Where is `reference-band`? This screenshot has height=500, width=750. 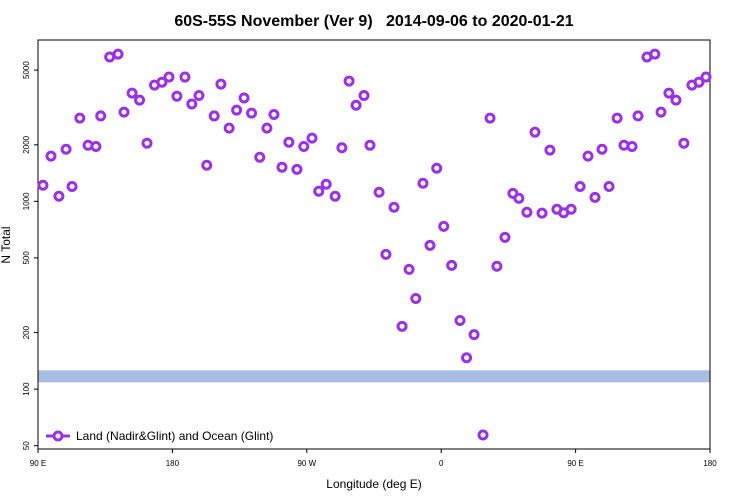 reference-band is located at coordinates (374, 376).